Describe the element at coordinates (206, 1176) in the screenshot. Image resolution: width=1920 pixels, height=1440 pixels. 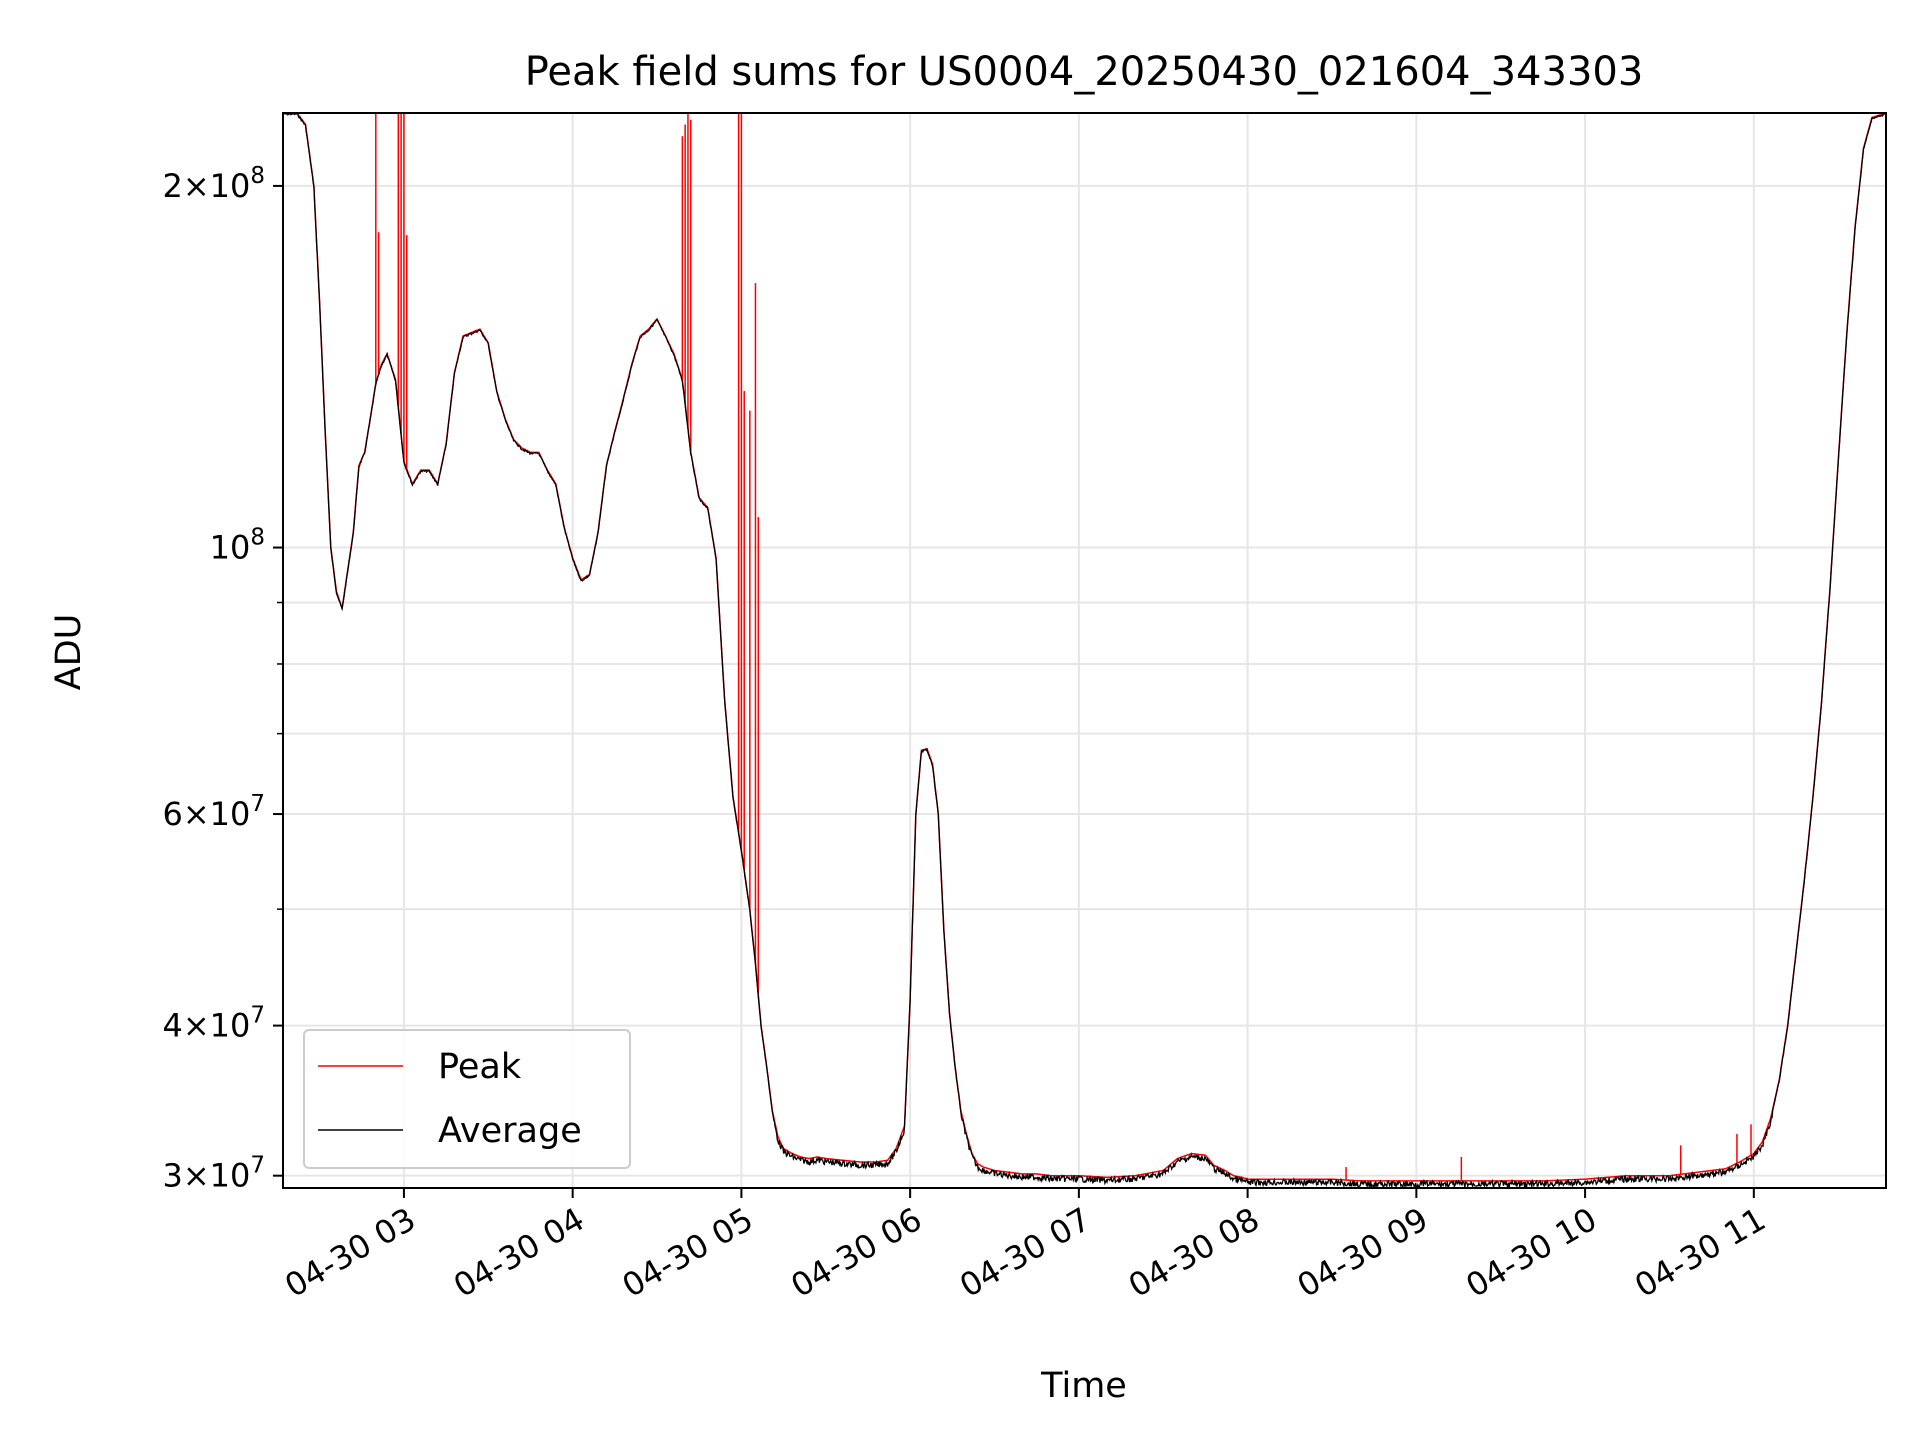
I see `y-tick-label-base: 3×10` at that location.